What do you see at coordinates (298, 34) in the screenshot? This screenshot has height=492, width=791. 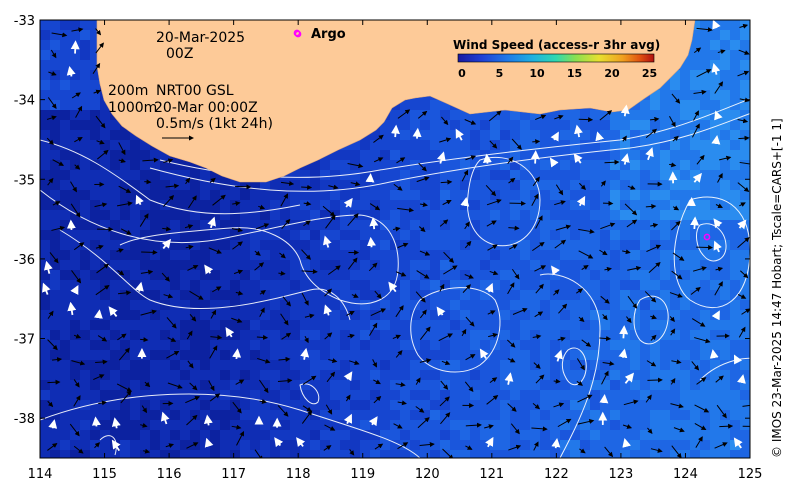 I see `argo-legend-marker` at bounding box center [298, 34].